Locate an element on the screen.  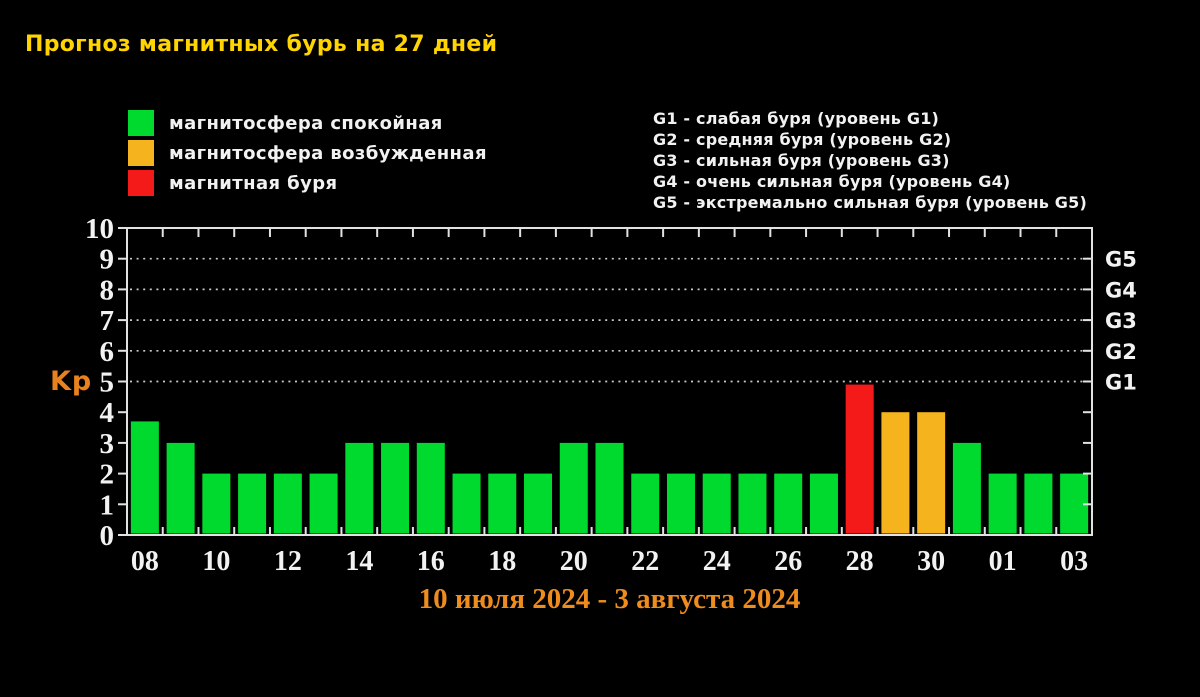
x-tick-label-03: 03 is located at coordinates (1074, 561).